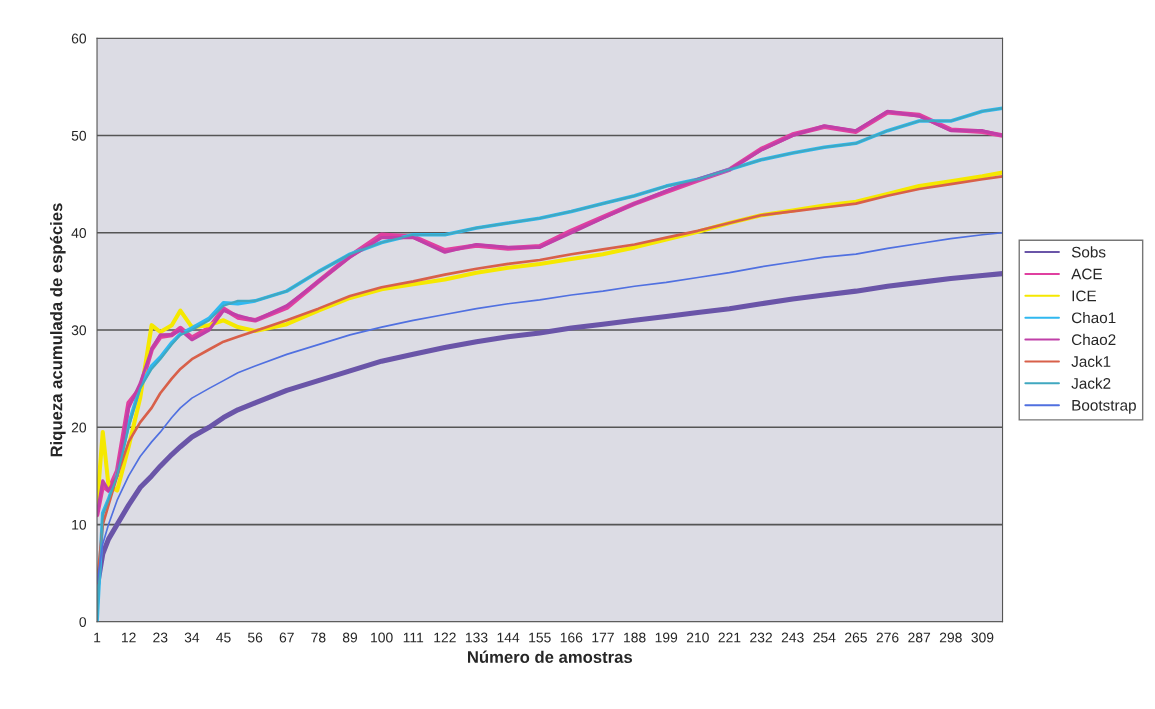  What do you see at coordinates (97, 637) in the screenshot?
I see `x-tick-label: 1` at bounding box center [97, 637].